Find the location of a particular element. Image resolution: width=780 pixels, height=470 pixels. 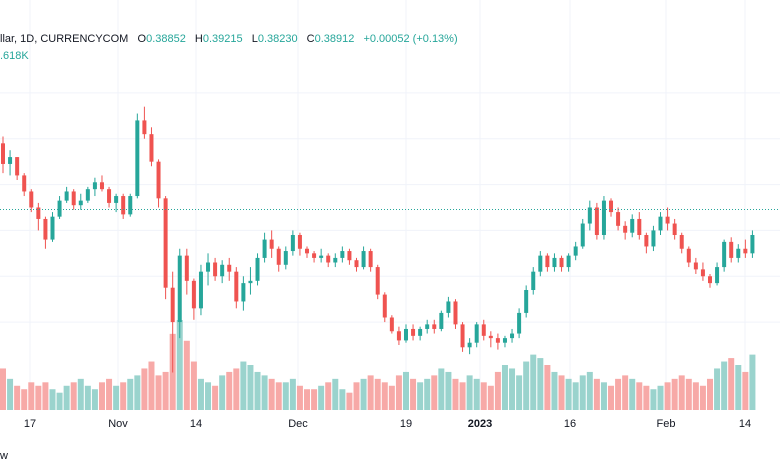

close-value: 0.38912 is located at coordinates (334, 39).